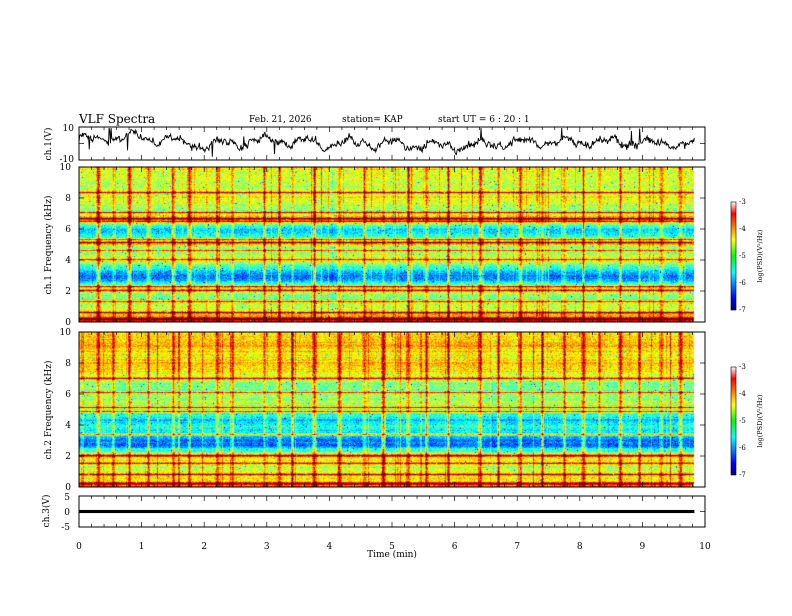 The height and width of the screenshot is (616, 792). What do you see at coordinates (67, 498) in the screenshot?
I see `ch3-ytick-label: 5` at bounding box center [67, 498].